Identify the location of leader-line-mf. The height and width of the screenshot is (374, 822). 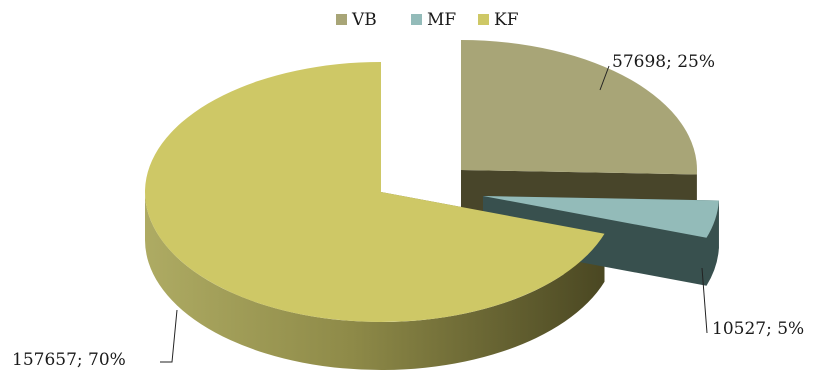
(704, 300).